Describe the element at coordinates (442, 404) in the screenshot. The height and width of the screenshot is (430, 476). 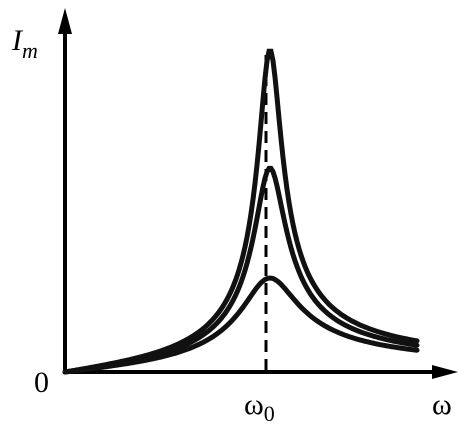
I see `x-axis-label: ω` at that location.